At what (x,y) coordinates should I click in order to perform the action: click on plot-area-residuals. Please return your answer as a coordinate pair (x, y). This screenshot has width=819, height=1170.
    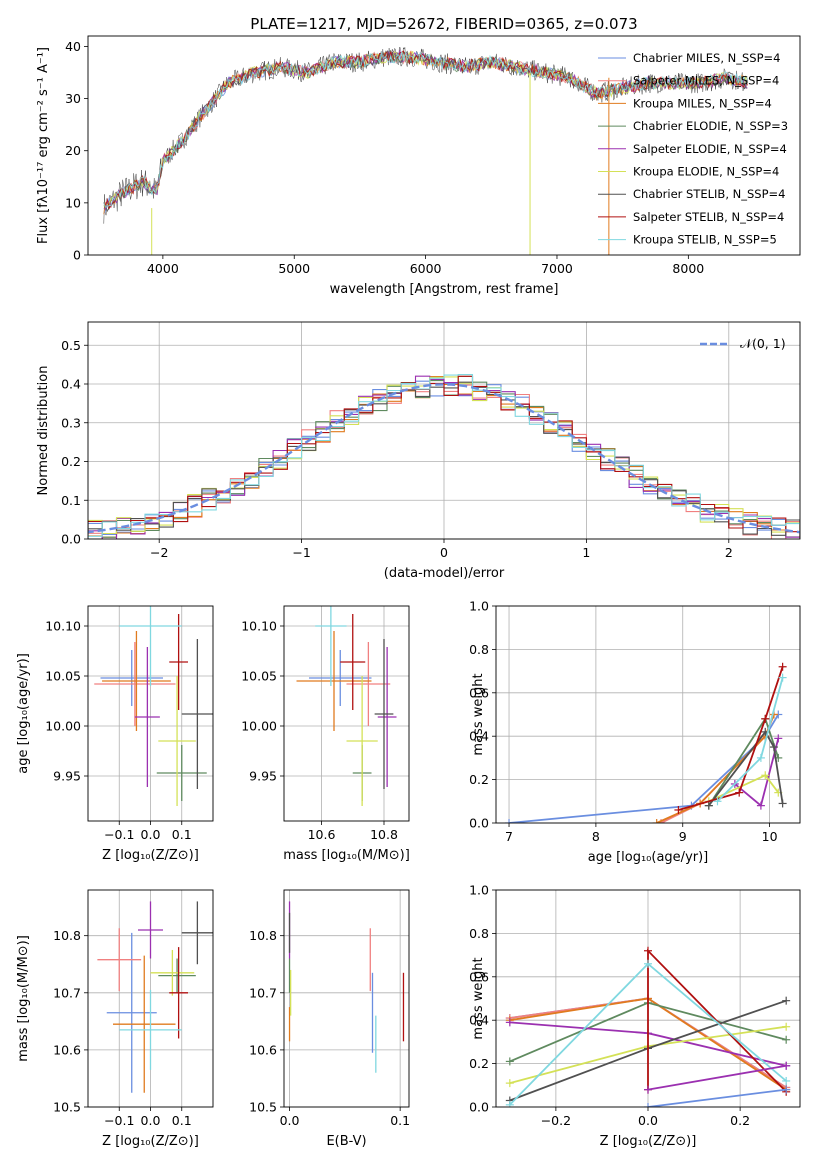
    Looking at the image, I should click on (444, 456).